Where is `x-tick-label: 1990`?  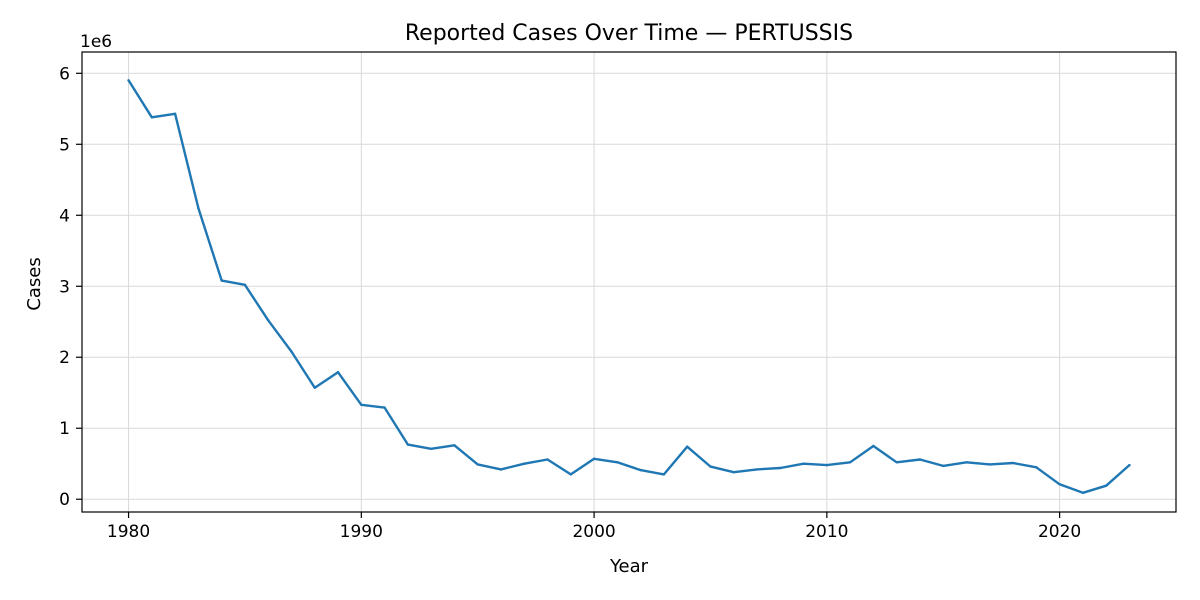
x-tick-label: 1990 is located at coordinates (361, 532).